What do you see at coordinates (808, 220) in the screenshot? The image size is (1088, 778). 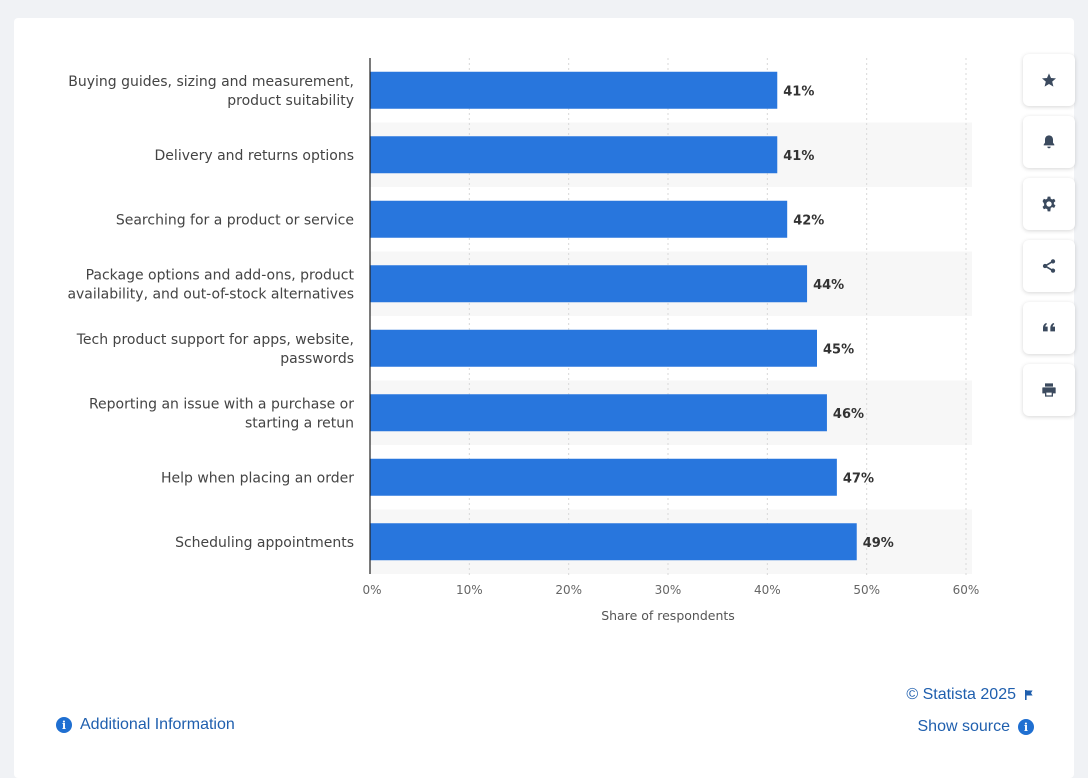 I see `data-label: 42%` at bounding box center [808, 220].